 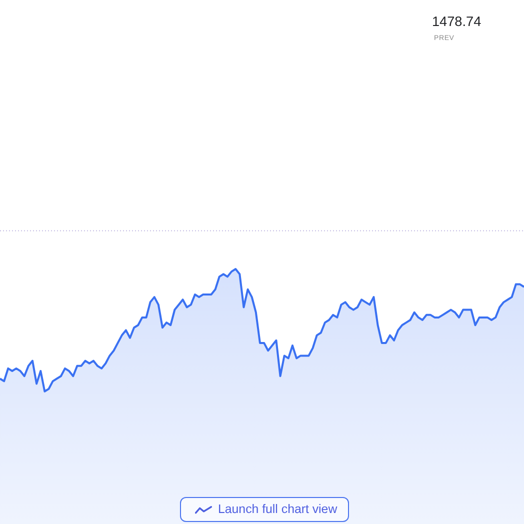 What do you see at coordinates (278, 509) in the screenshot?
I see `annotation: Launch full chart view` at bounding box center [278, 509].